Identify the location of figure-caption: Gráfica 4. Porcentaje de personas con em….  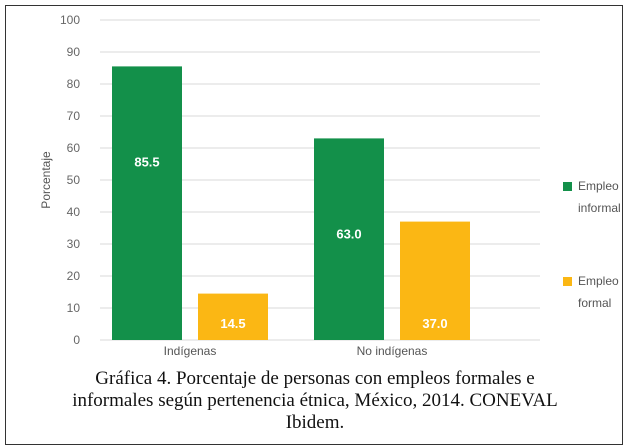
(315, 401).